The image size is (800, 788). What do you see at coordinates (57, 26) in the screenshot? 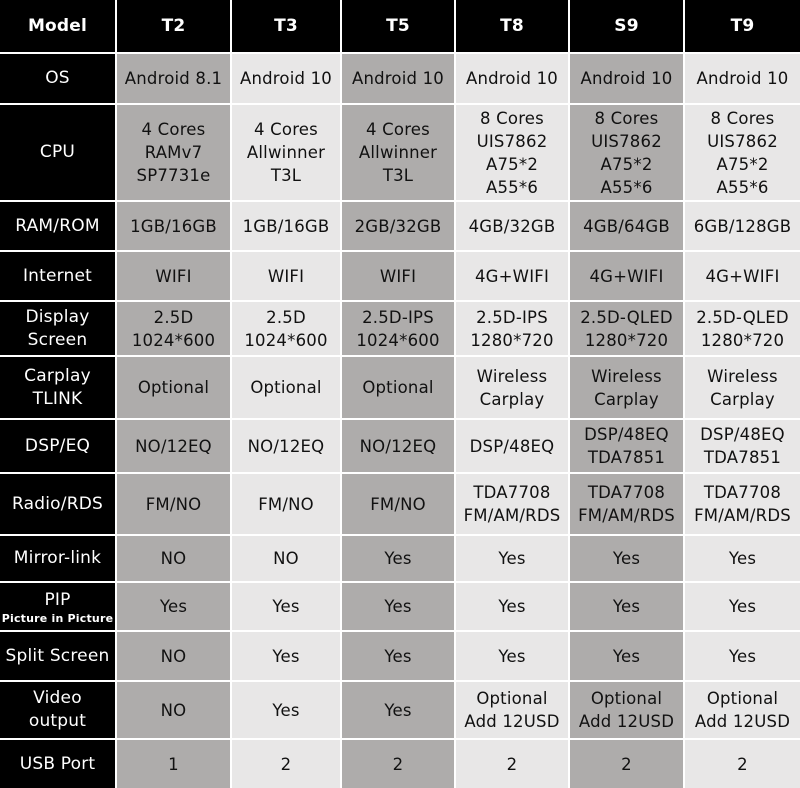
I see `header-model-label: Model` at bounding box center [57, 26].